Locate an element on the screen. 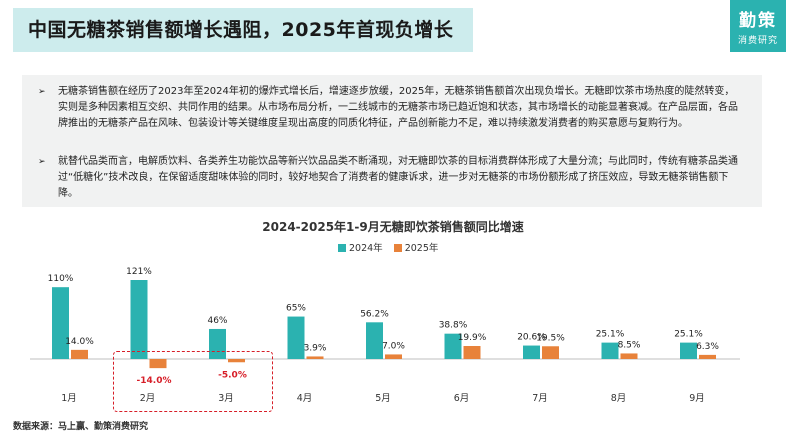  negative-growth-highlight-box is located at coordinates (193, 381).